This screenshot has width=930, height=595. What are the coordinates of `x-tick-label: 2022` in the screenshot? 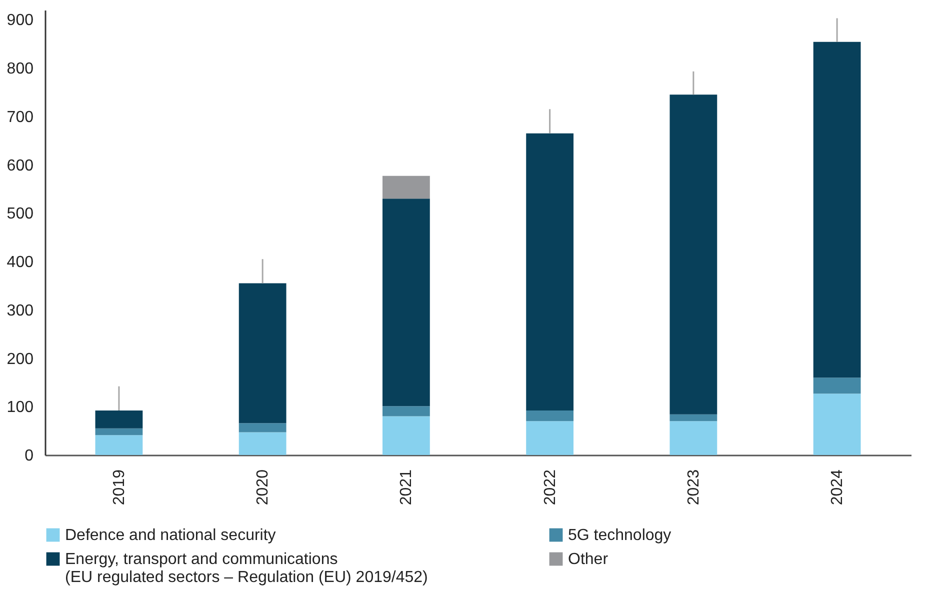 It's located at (550, 487).